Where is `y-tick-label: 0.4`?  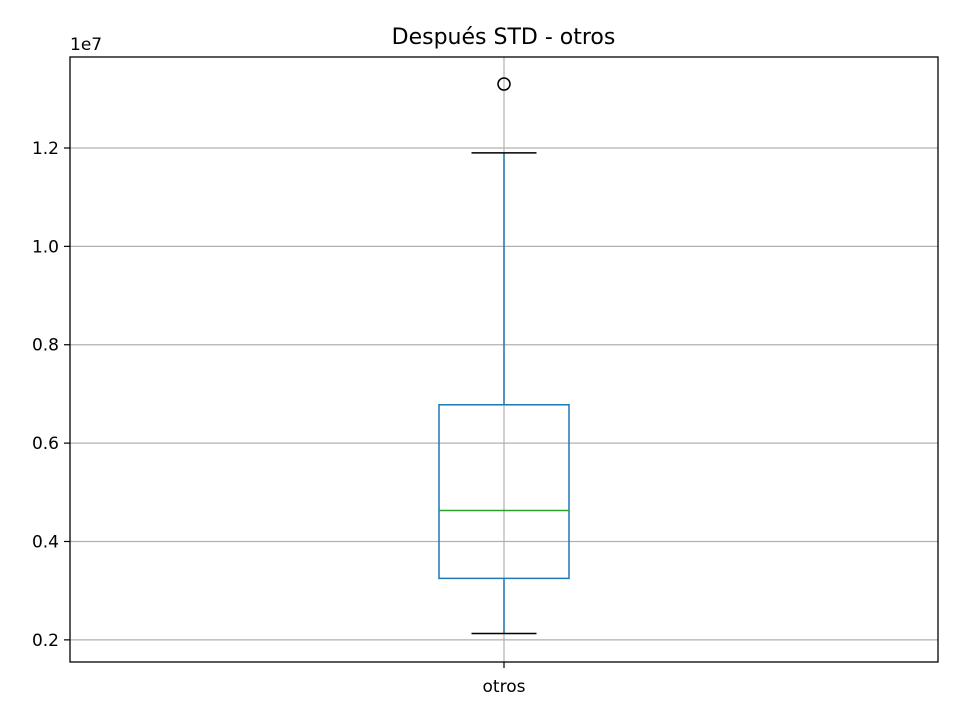 y-tick-label: 0.4 is located at coordinates (45, 542).